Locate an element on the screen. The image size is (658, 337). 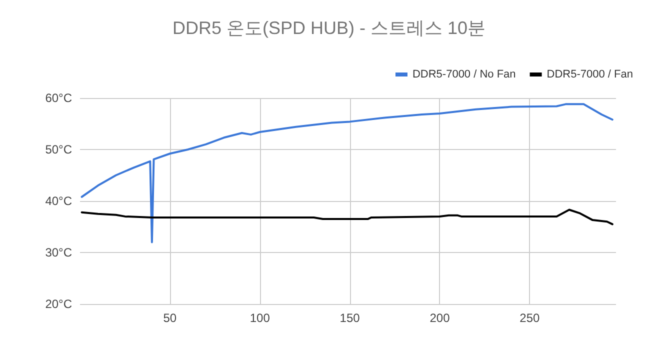
y-tick-label: 50°C is located at coordinates (58, 149).